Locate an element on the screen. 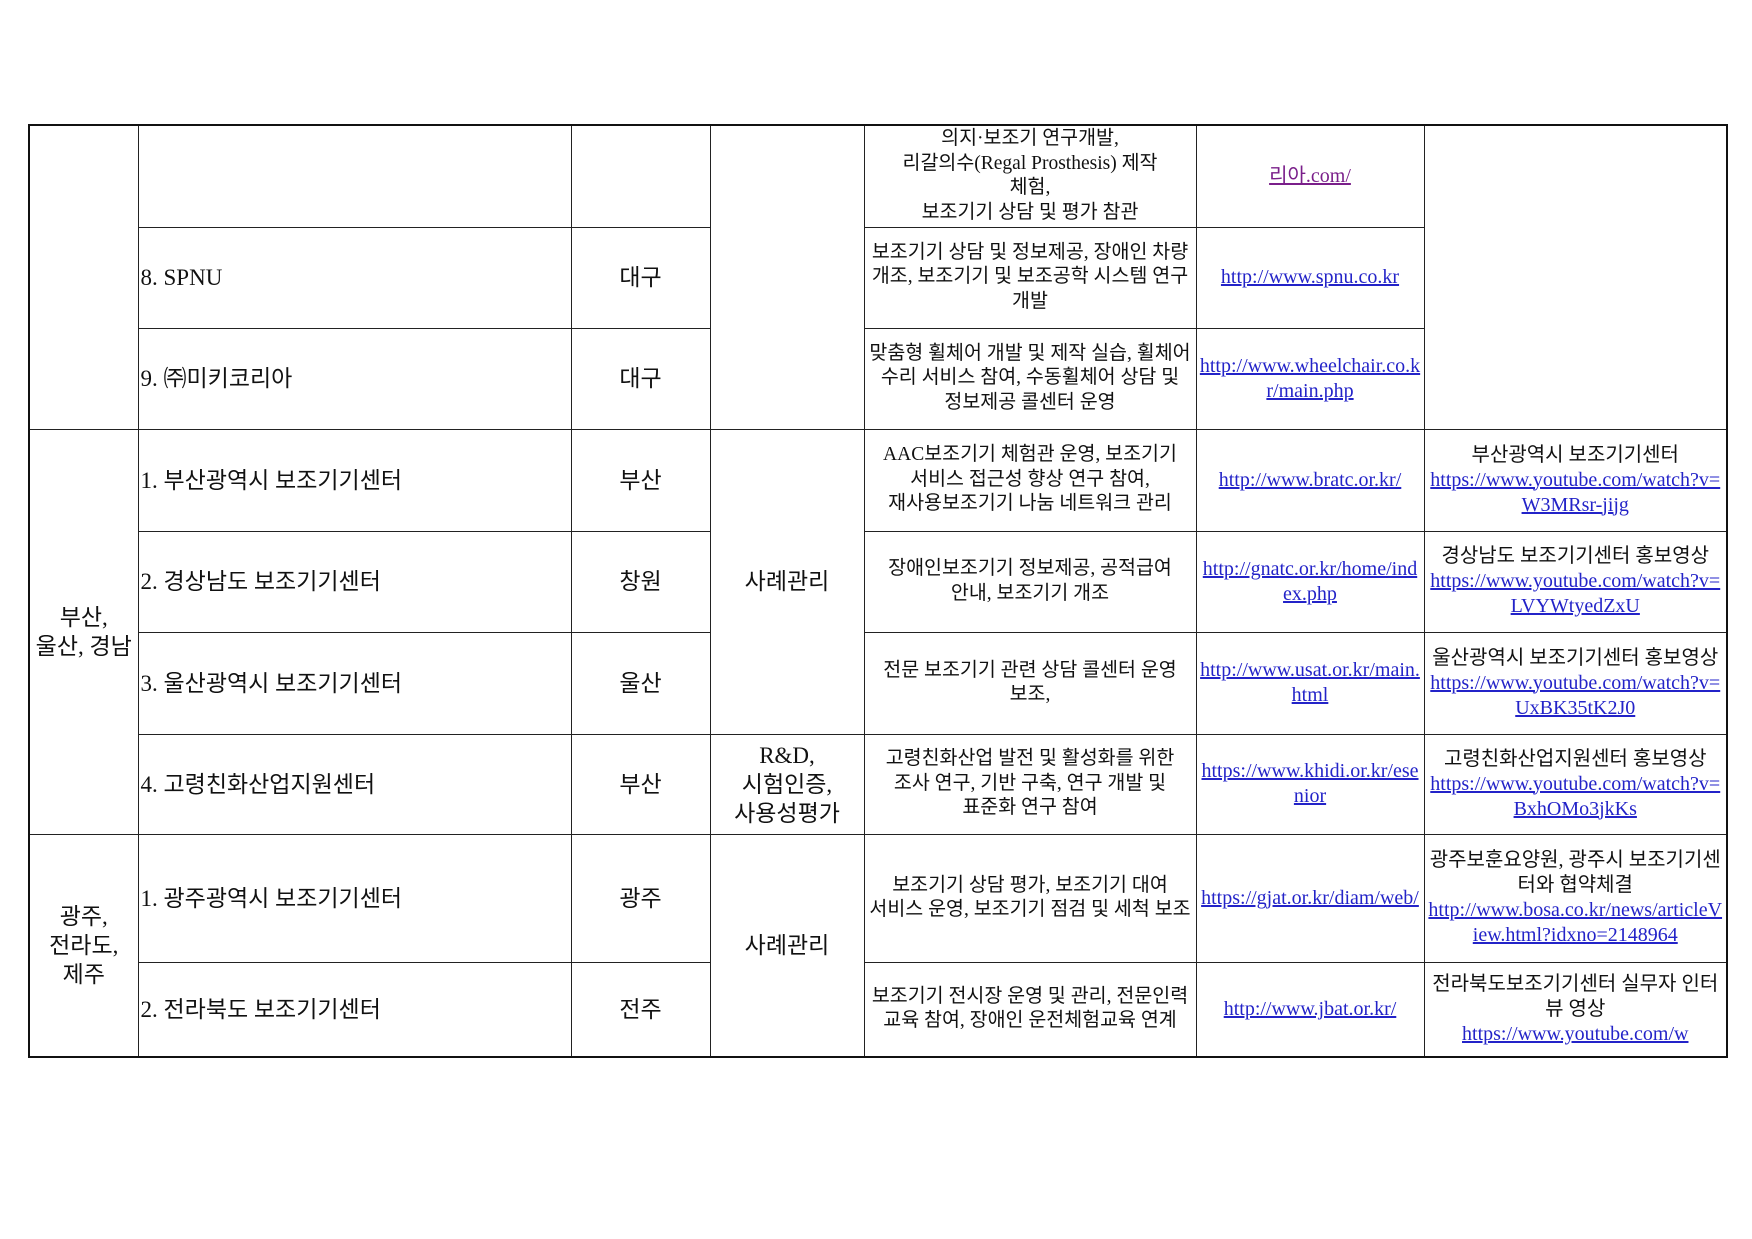 The height and width of the screenshot is (1239, 1752). site-link: http://www.wheelchair.co.kr/main.php is located at coordinates (1310, 378).